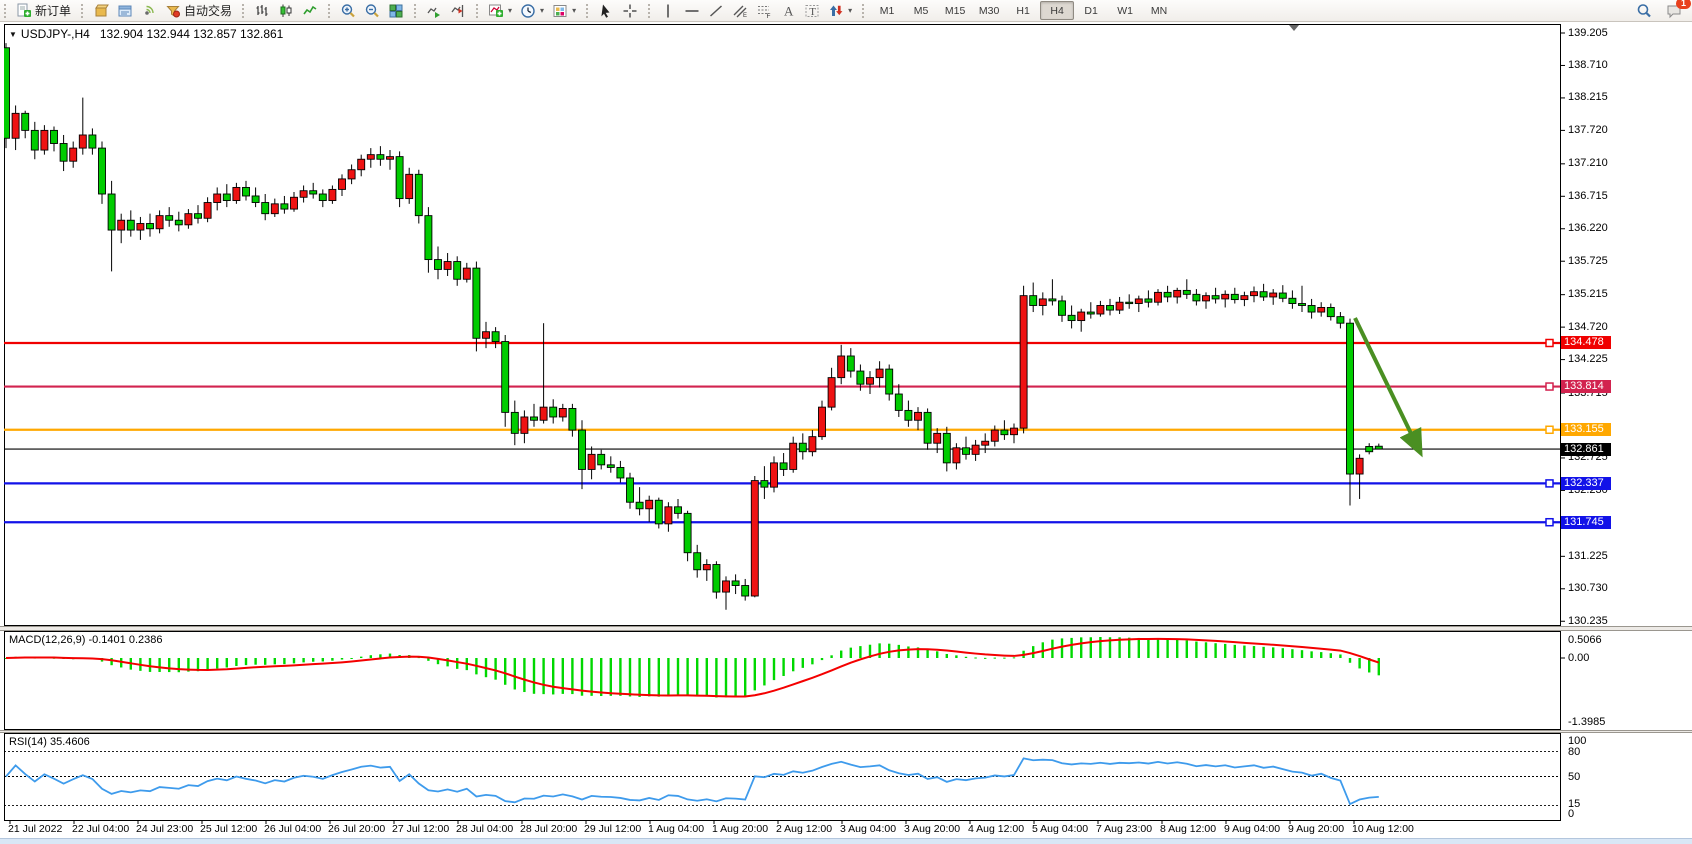 The image size is (1692, 844). What do you see at coordinates (1091, 10) in the screenshot?
I see `timeframe-d1-button: D1` at bounding box center [1091, 10].